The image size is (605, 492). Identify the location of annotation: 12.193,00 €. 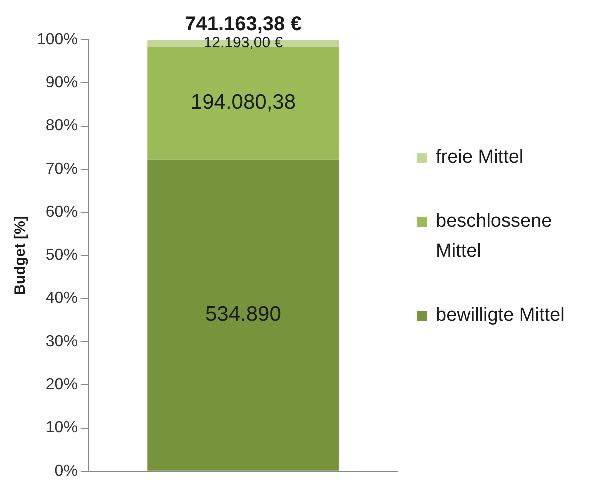
(244, 43).